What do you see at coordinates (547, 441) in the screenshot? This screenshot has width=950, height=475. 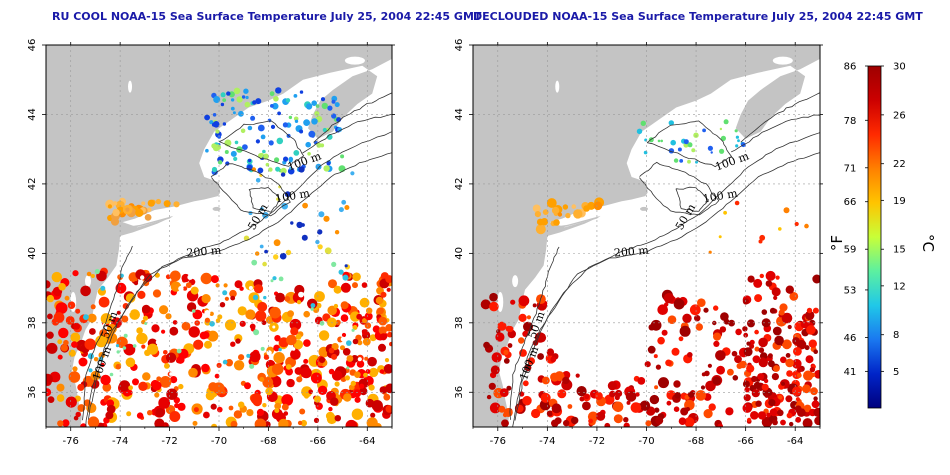 I see `x-tick-label: -74` at bounding box center [547, 441].